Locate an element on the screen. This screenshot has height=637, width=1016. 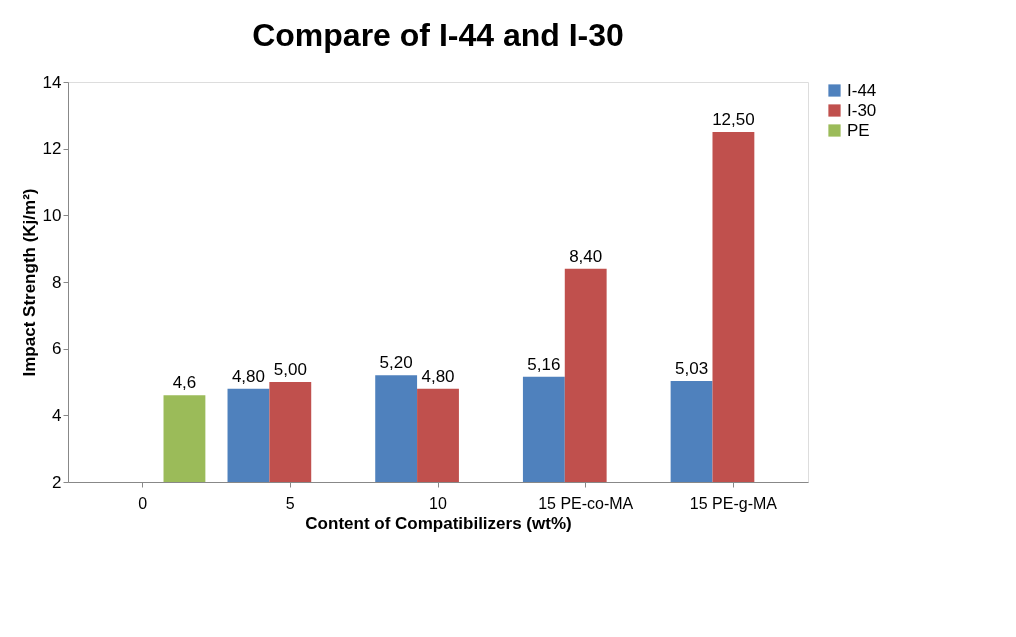
y-tick-label: 8 is located at coordinates (57, 282).